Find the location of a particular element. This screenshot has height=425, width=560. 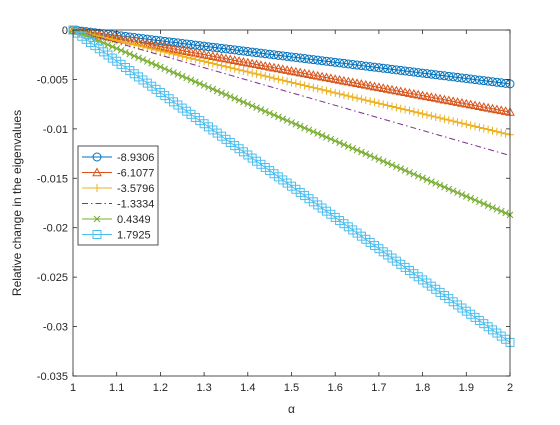

legend-entry: -6.1077 is located at coordinates (118, 173).